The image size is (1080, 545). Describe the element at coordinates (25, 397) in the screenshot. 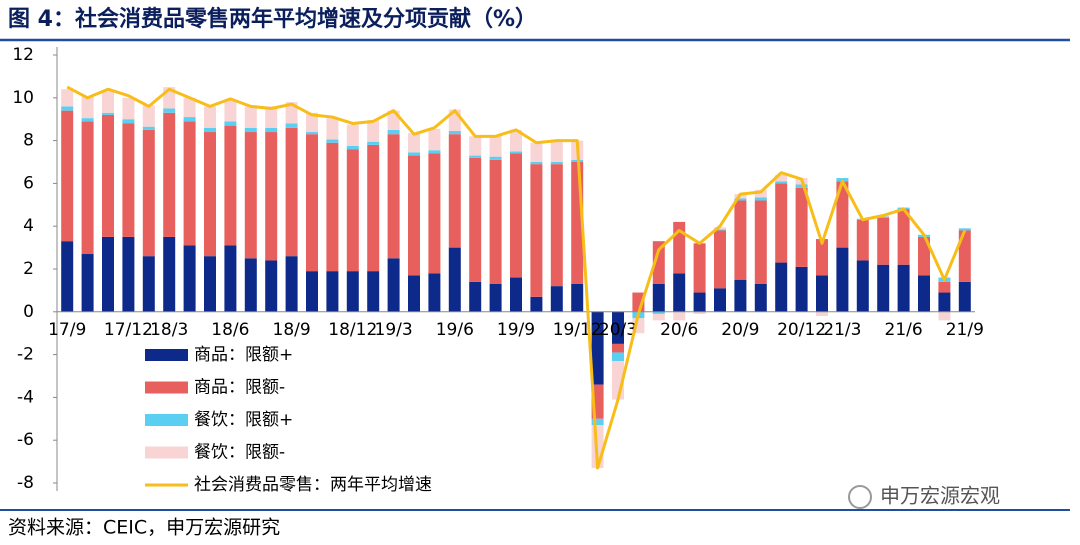

I see `y-tick-label: -4` at that location.